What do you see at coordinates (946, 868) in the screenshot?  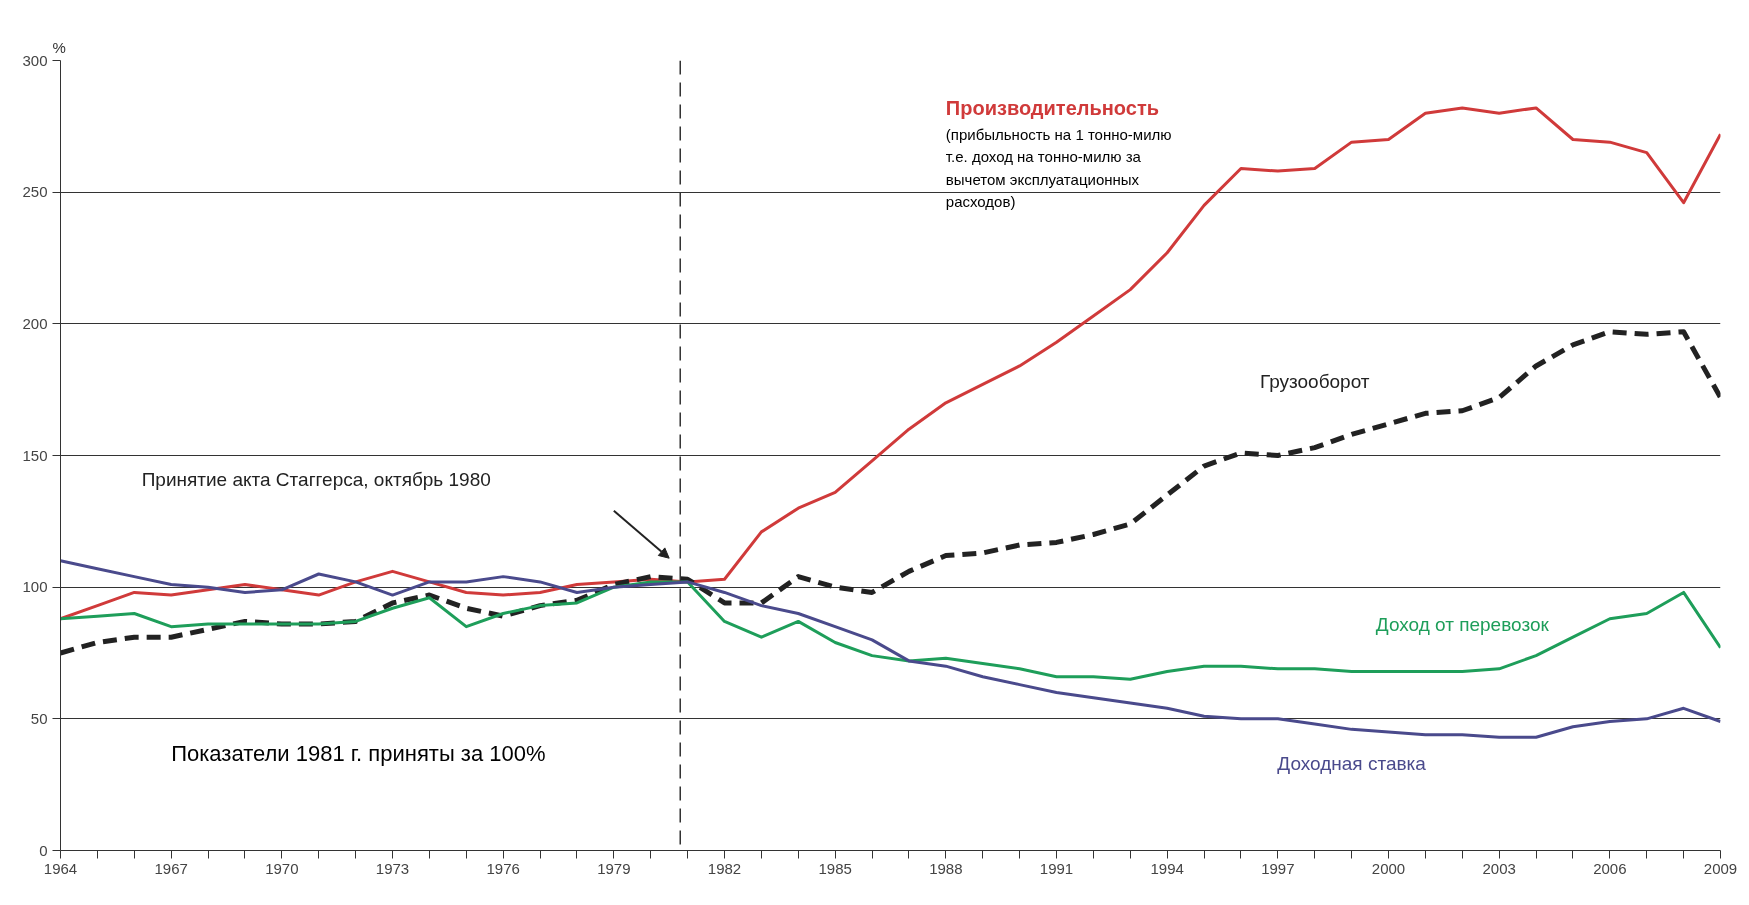 I see `x-tick-label: 1988` at bounding box center [946, 868].